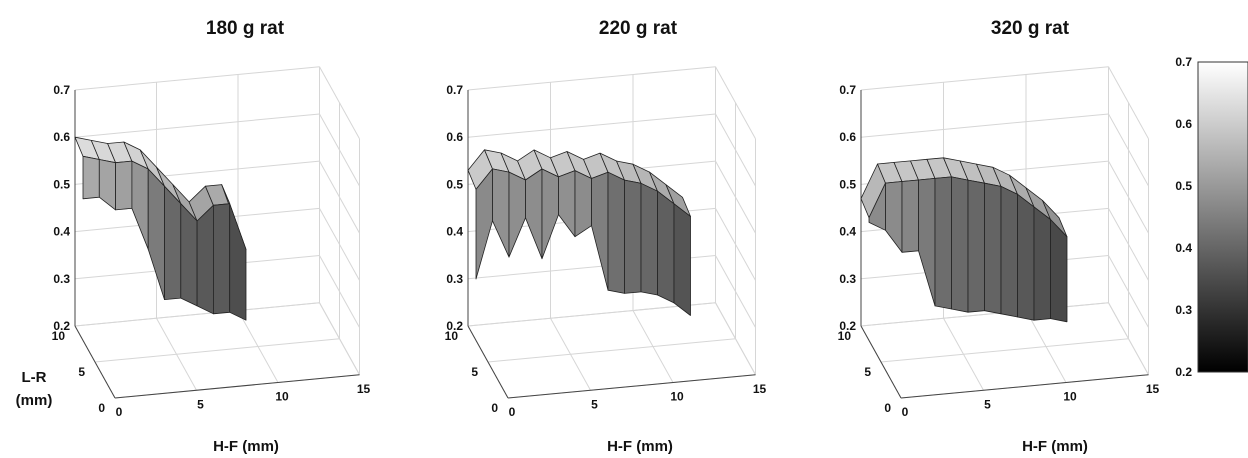 The image size is (1248, 458). What do you see at coordinates (1183, 186) in the screenshot?
I see `colorbar-tick-label: 0.5` at bounding box center [1183, 186].